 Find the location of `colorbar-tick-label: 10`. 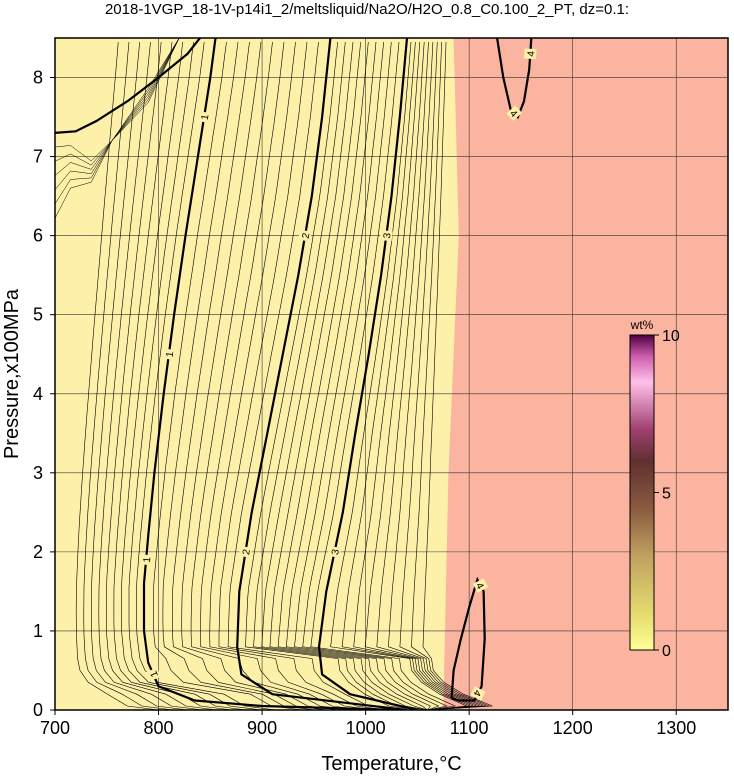

colorbar-tick-label: 10 is located at coordinates (671, 336).